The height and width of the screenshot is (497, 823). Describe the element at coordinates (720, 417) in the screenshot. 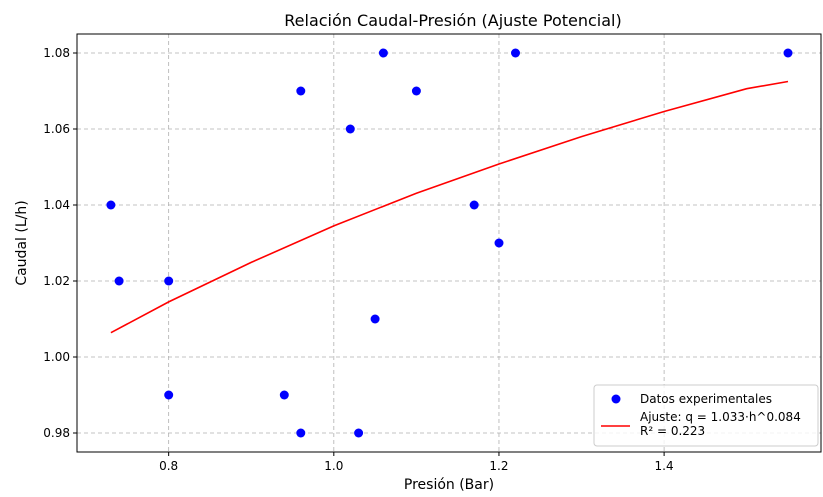

I see `legend-label-fit-line1: Ajuste: q = 1.033·h^0.084` at that location.